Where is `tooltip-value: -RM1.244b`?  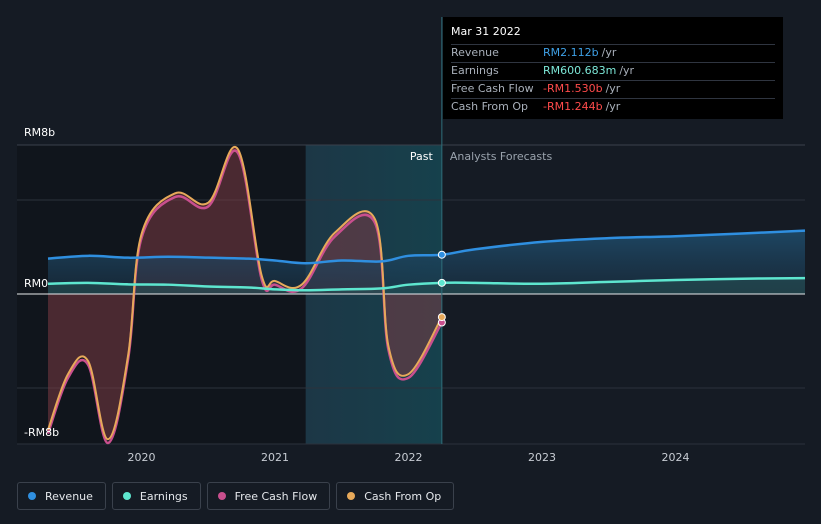
tooltip-value: -RM1.244b is located at coordinates (573, 106).